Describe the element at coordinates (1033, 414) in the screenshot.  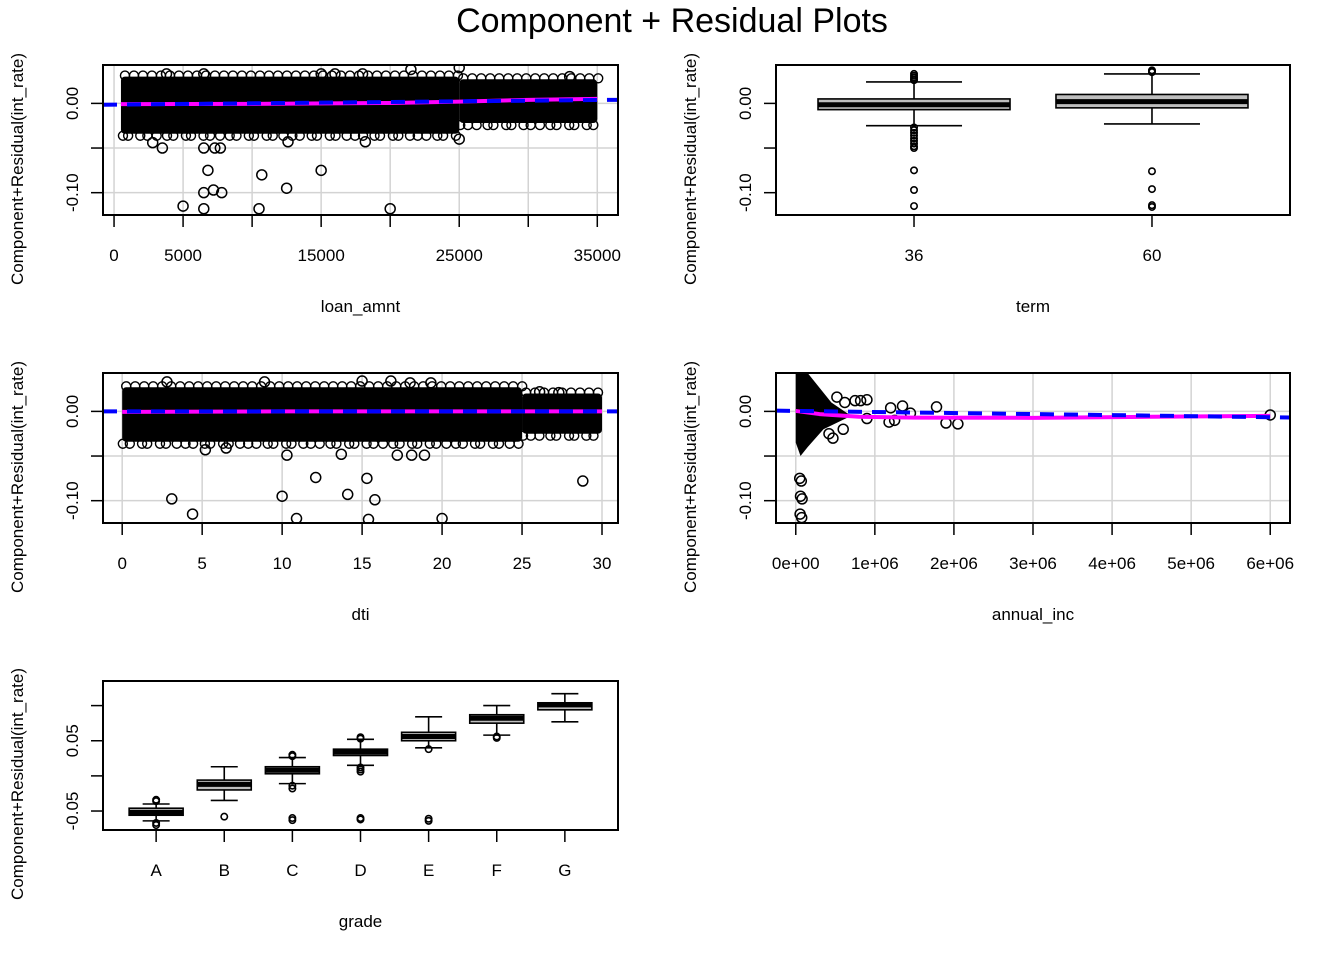
I see `smooth-fit-line` at that location.